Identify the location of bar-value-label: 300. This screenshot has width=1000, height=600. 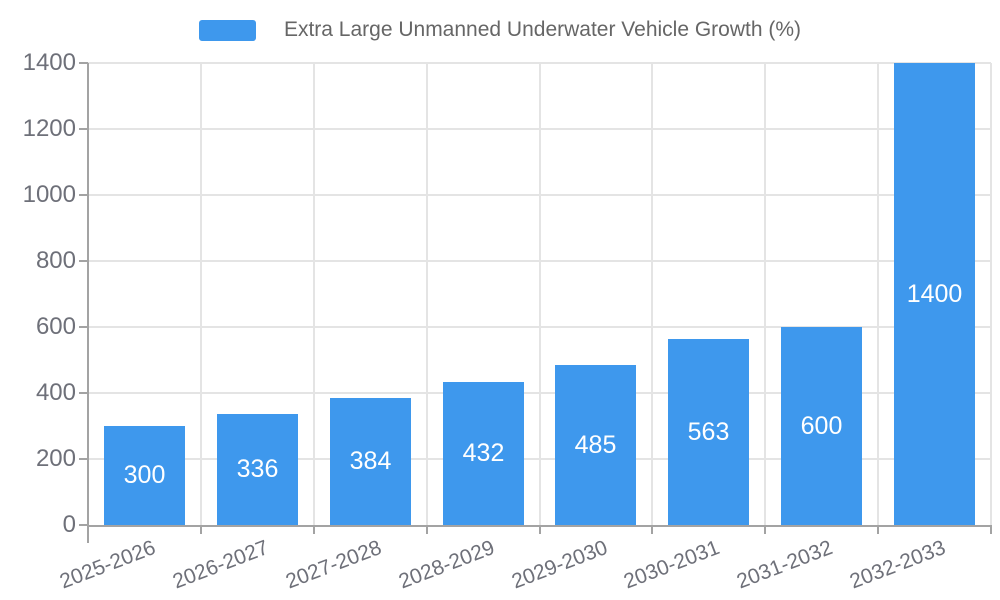
(144, 475).